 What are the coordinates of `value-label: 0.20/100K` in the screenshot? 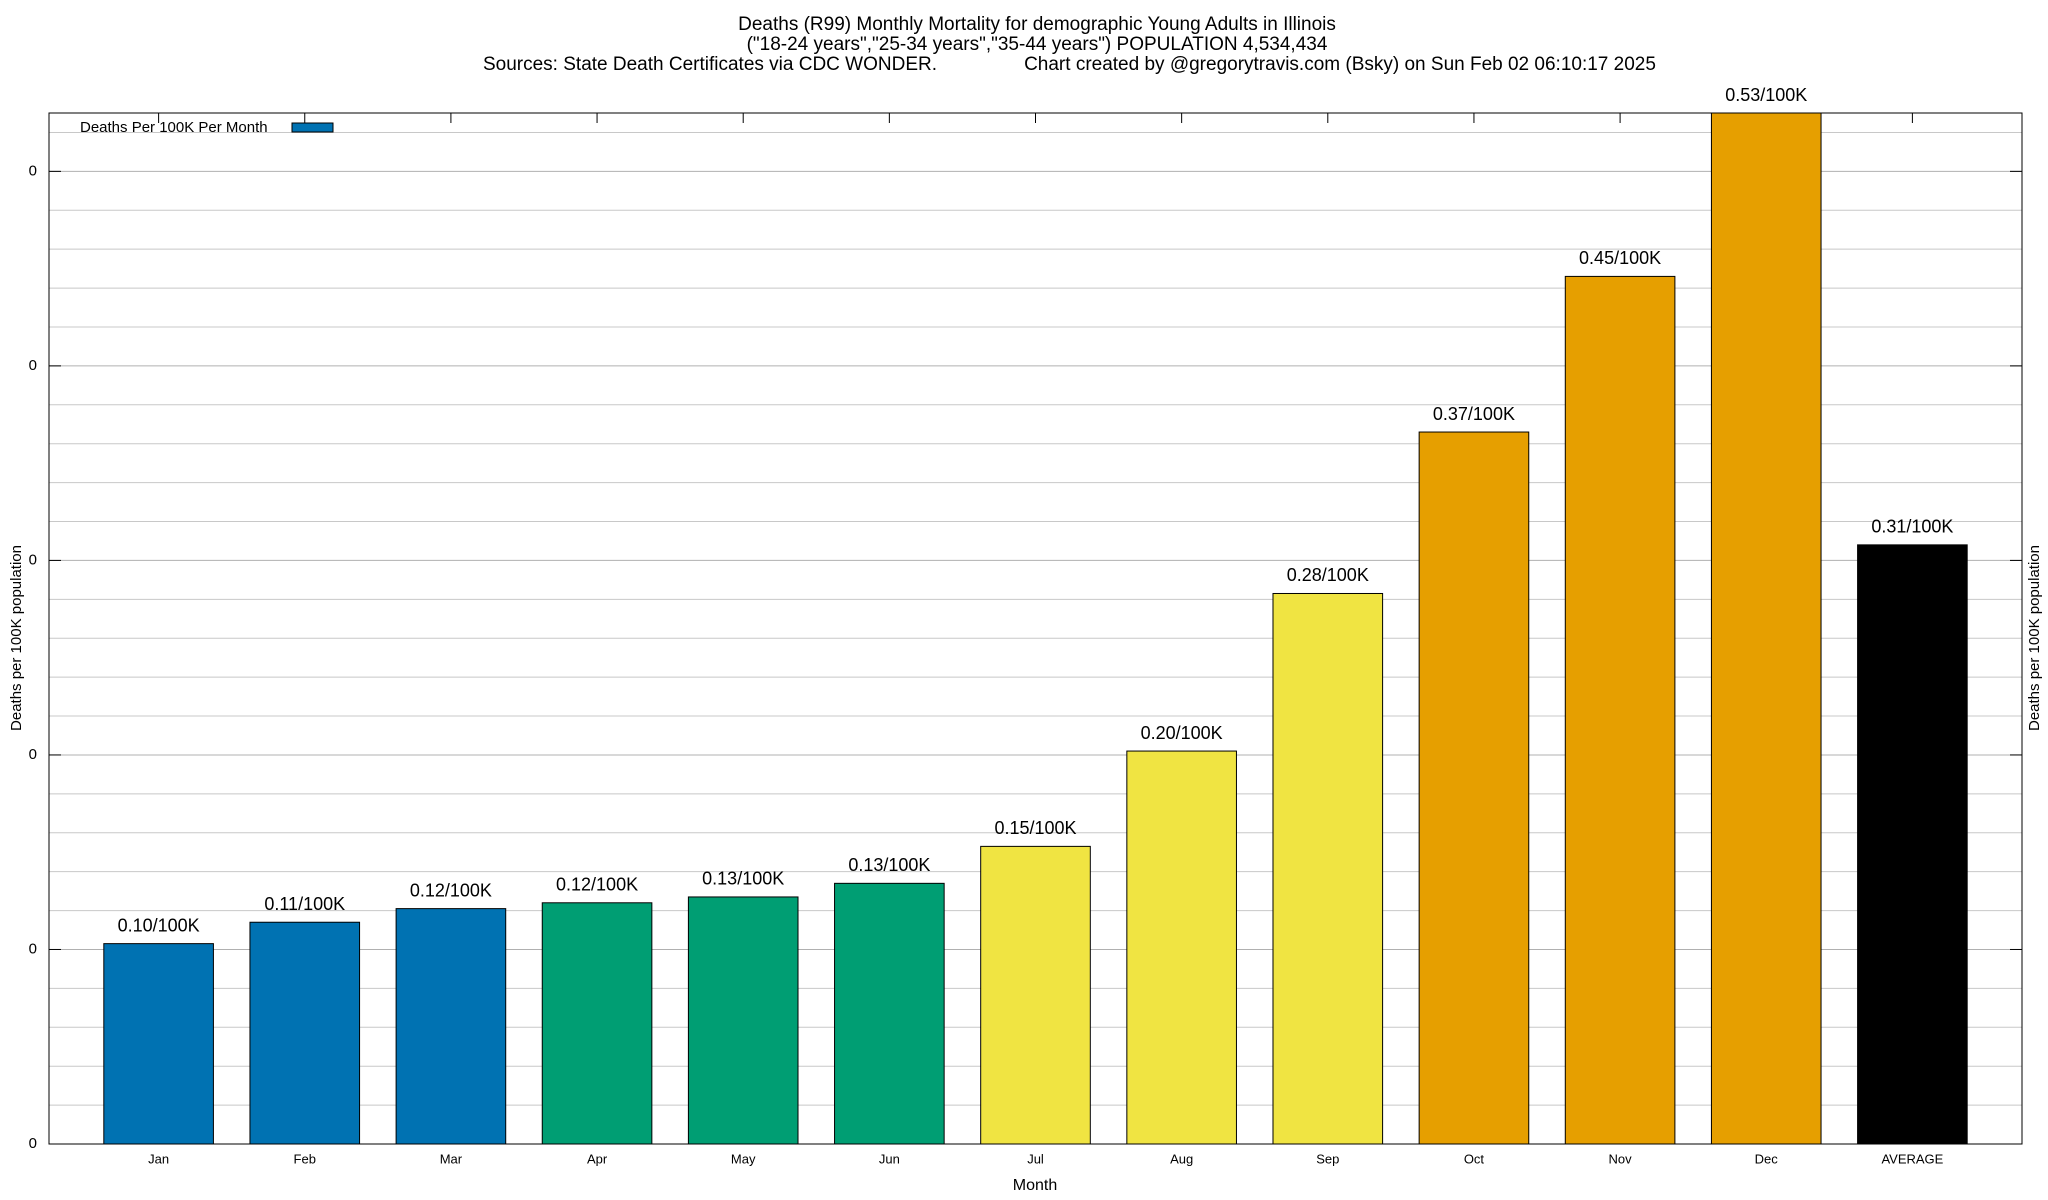 It's located at (1182, 733).